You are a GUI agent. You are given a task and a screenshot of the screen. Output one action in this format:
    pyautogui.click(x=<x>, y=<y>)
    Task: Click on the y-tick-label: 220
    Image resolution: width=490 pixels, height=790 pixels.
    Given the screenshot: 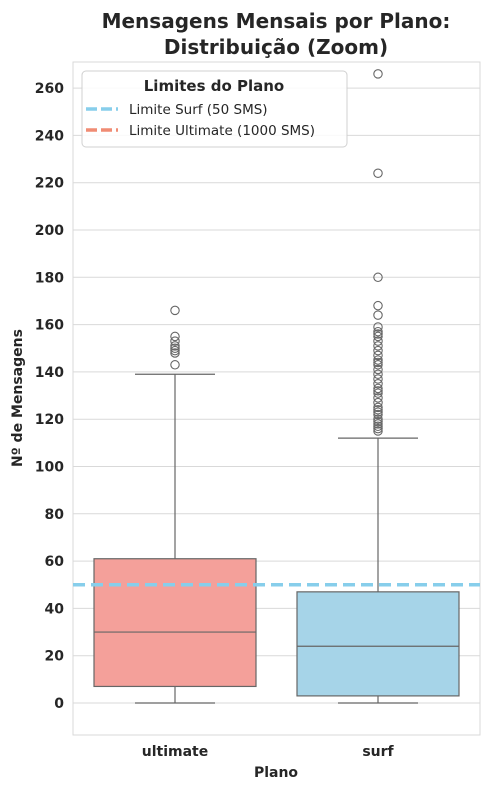 What is the action you would take?
    pyautogui.click(x=49, y=184)
    